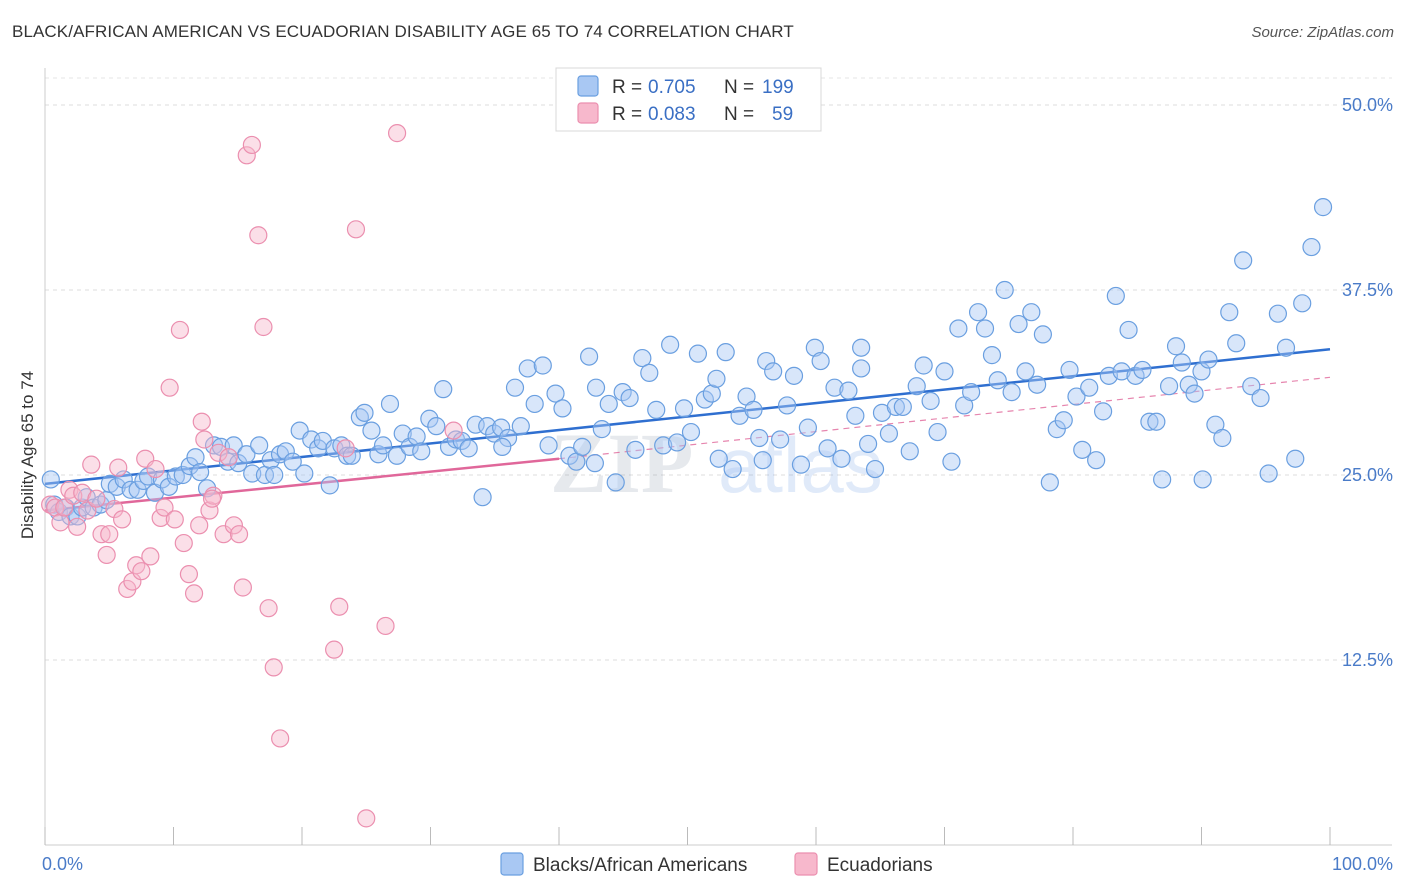 This screenshot has width=1406, height=892. I want to click on series-legend-label-ecuadorians: Ecuadorians, so click(880, 865).